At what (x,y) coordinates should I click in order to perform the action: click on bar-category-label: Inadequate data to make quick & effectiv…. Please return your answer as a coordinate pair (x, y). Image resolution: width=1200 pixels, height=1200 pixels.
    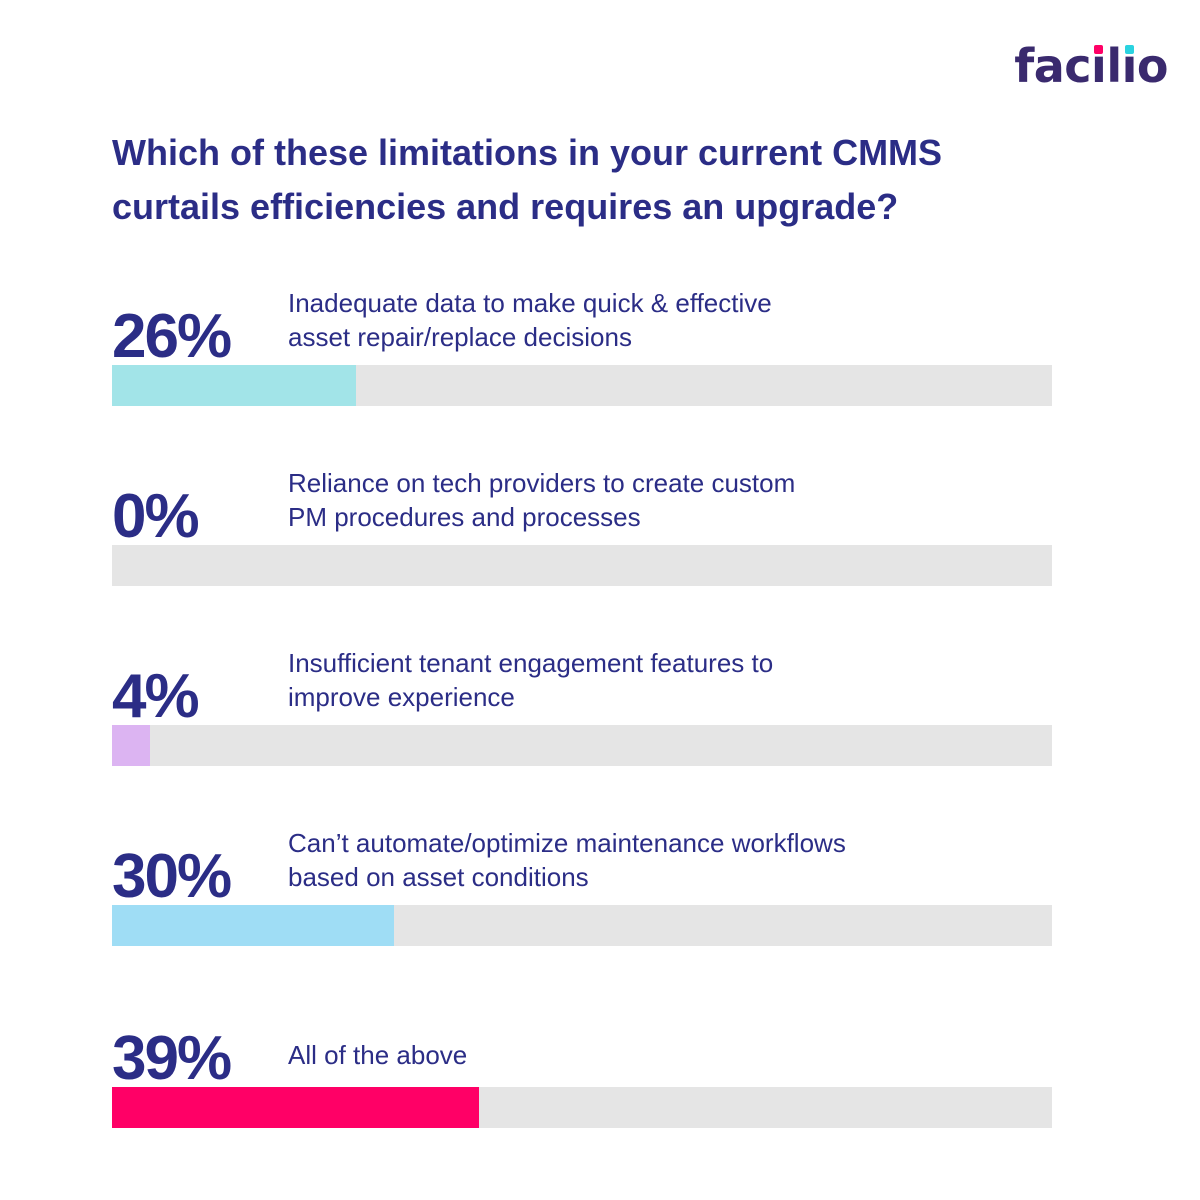
    Looking at the image, I should click on (638, 320).